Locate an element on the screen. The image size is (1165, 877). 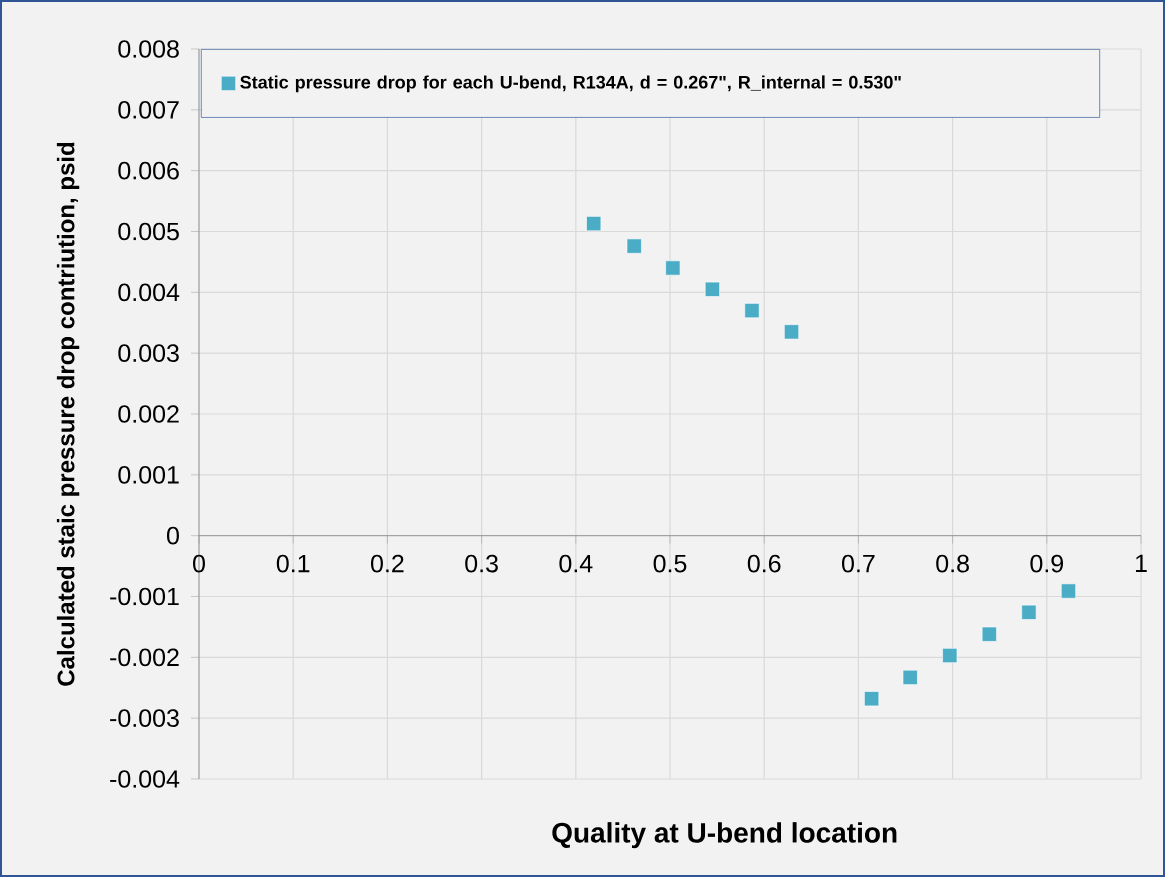
x-tick-label: 0.6 is located at coordinates (764, 563).